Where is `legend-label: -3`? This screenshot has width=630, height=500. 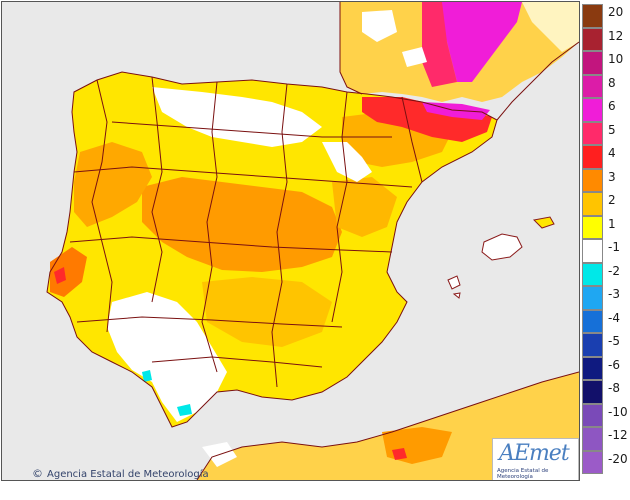 legend-label: -3 is located at coordinates (614, 294).